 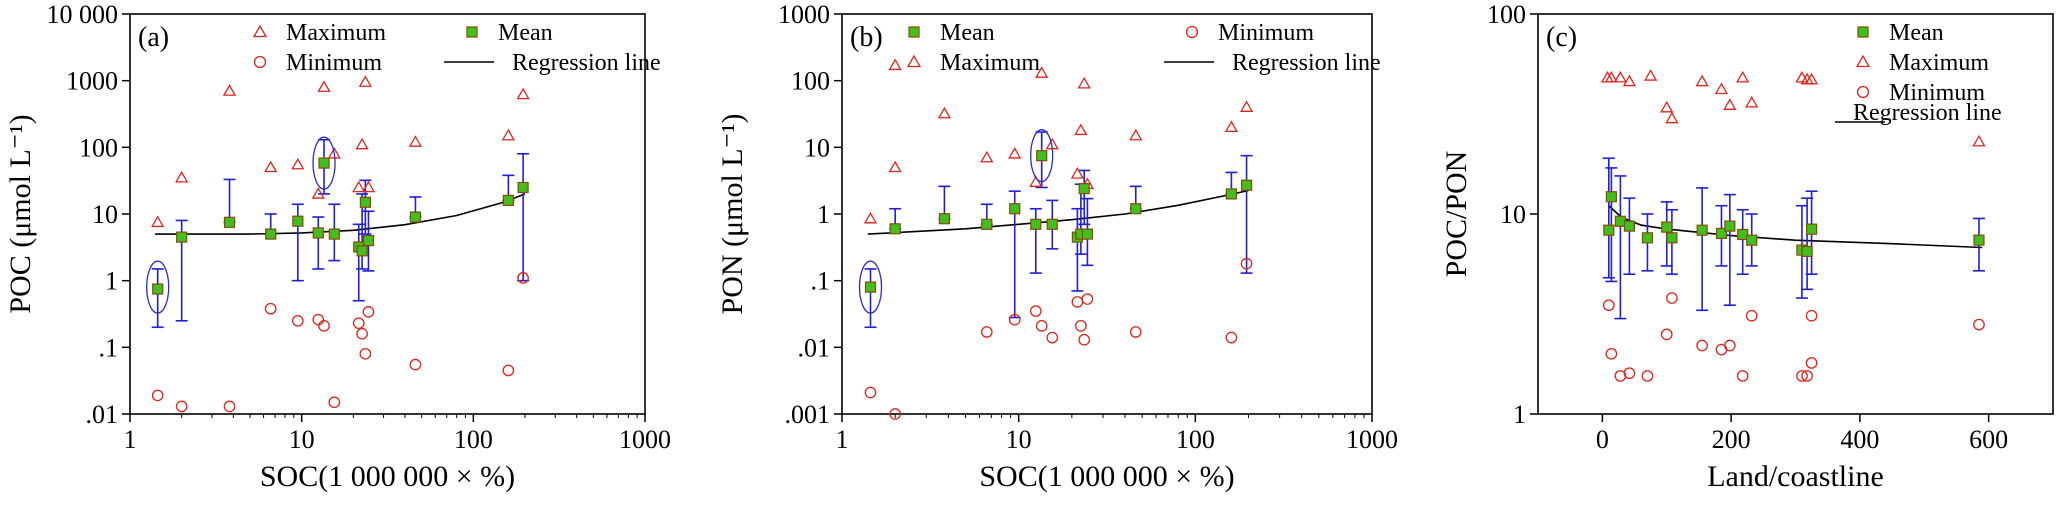 I want to click on legend-regression-label: Regression line, so click(x=1927, y=113).